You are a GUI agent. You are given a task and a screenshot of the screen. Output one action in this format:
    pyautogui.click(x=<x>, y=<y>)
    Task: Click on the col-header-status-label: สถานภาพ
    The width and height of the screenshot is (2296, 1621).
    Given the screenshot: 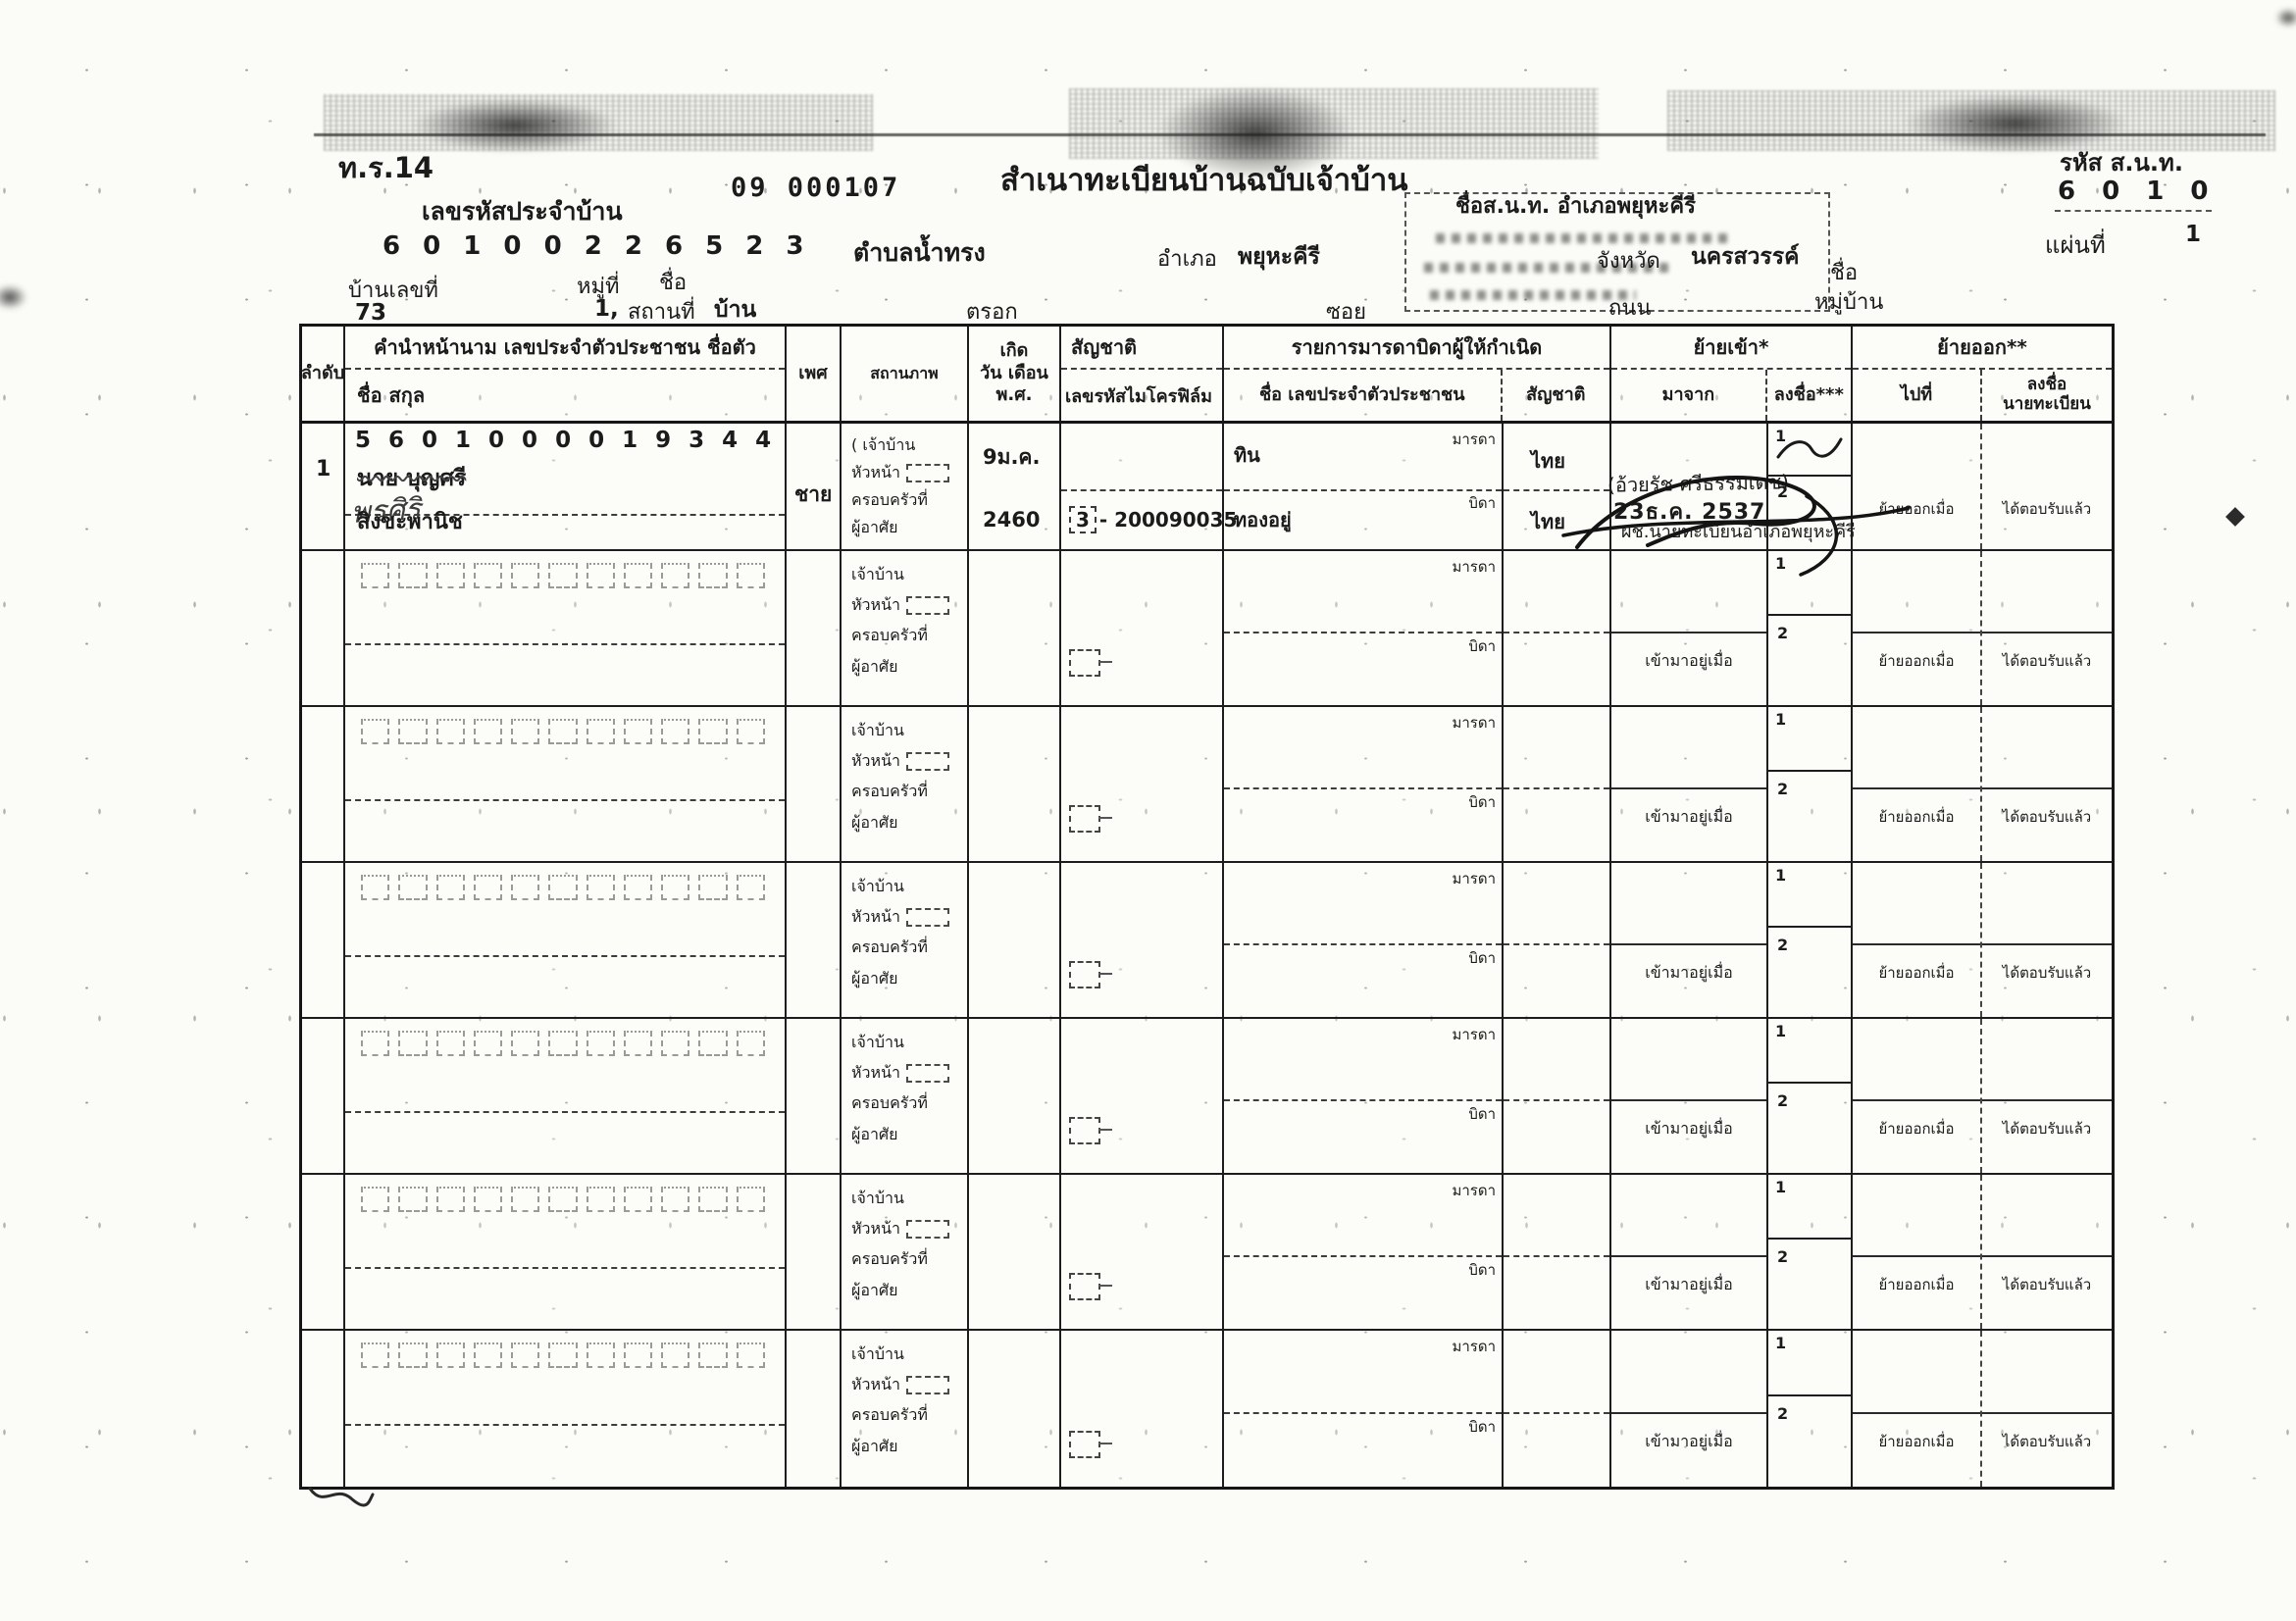 What is the action you would take?
    pyautogui.click(x=904, y=372)
    